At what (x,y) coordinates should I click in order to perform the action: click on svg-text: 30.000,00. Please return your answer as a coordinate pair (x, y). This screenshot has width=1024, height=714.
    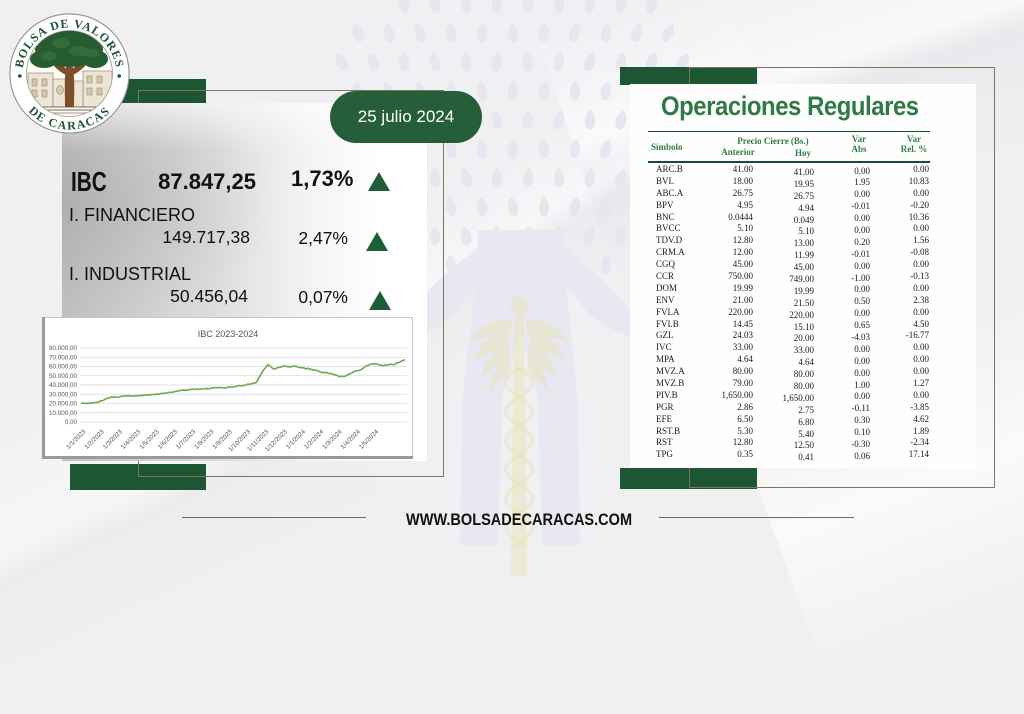
    Looking at the image, I should click on (63, 394).